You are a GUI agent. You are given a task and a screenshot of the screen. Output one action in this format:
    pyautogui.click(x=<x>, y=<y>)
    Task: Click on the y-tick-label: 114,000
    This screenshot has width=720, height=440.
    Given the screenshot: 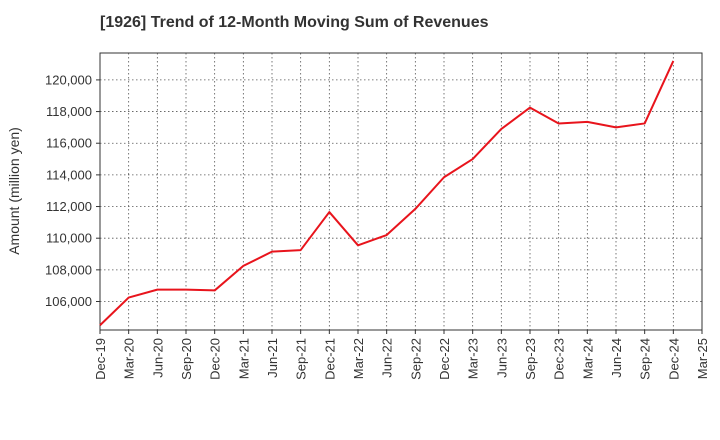 What is the action you would take?
    pyautogui.click(x=69, y=174)
    